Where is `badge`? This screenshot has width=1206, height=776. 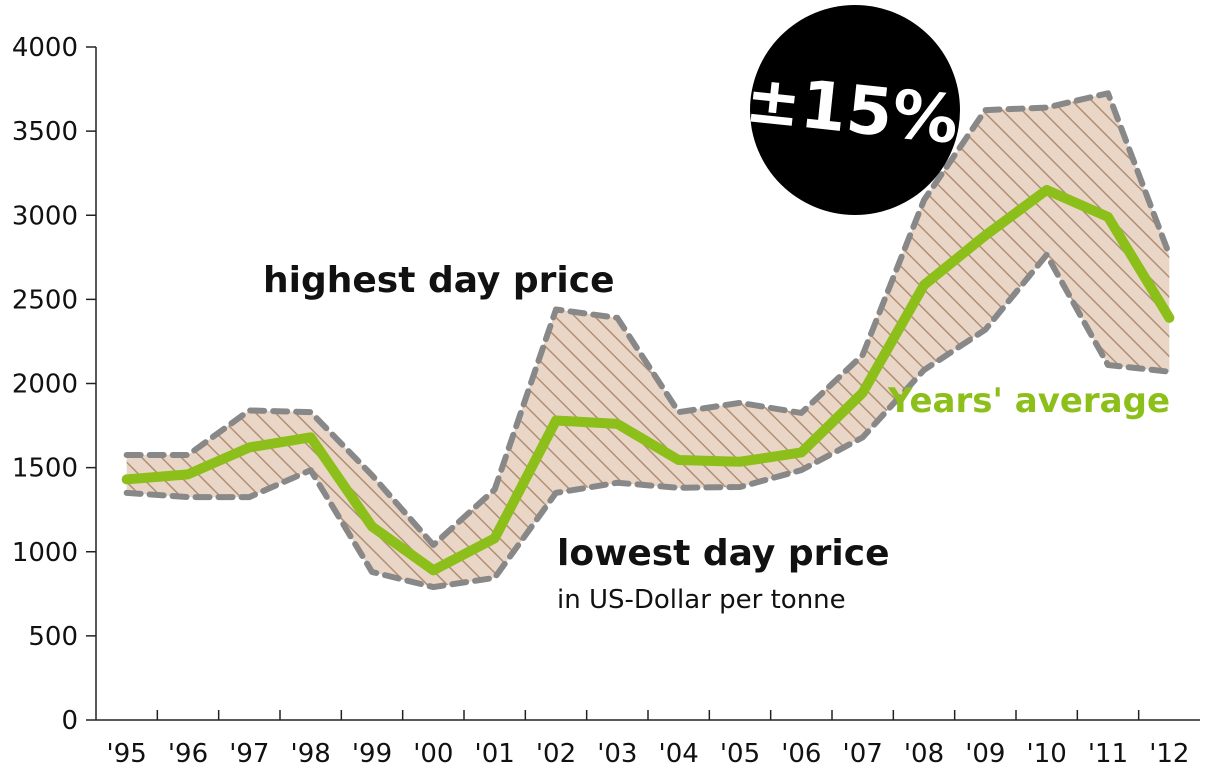 badge is located at coordinates (855, 110).